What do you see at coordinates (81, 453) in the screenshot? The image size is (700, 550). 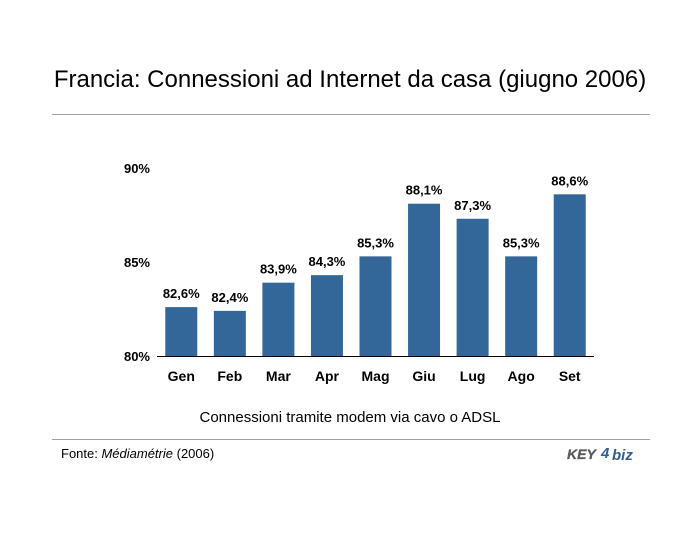 I see `source-prefix: Fonte:` at bounding box center [81, 453].